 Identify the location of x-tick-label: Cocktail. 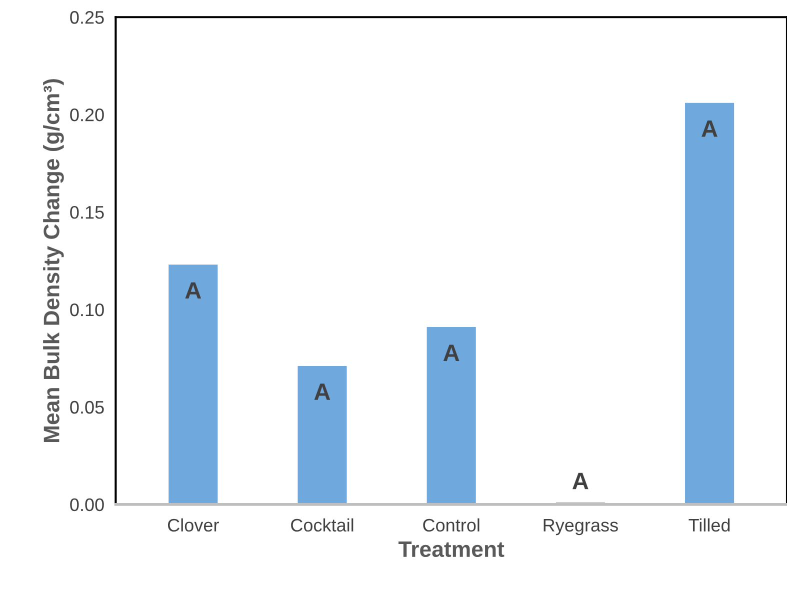
(322, 525).